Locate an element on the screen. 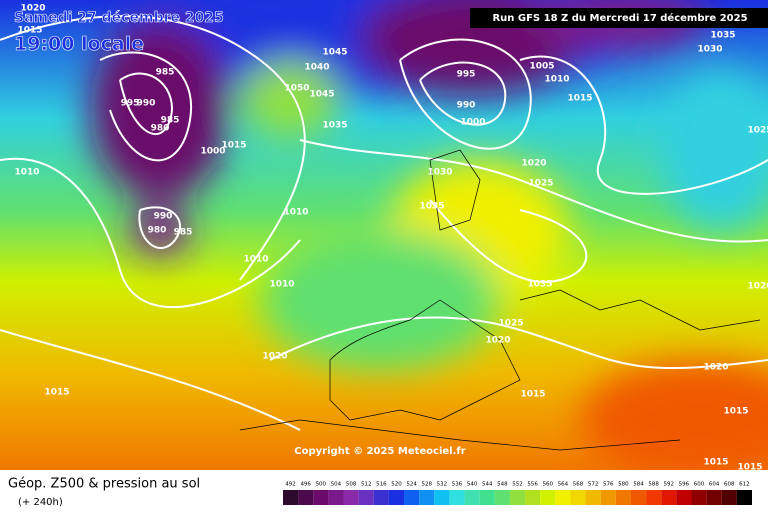 The image size is (768, 512). colorbar-label: 496 is located at coordinates (305, 485).